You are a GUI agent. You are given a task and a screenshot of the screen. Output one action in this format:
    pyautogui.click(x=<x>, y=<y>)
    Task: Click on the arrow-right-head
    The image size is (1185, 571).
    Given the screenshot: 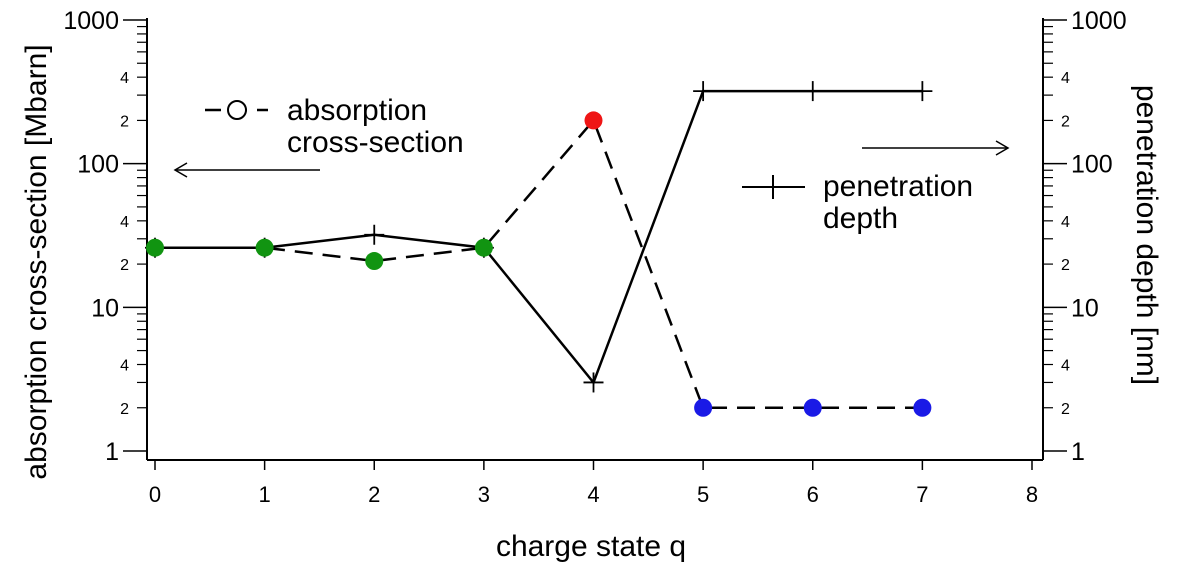 What is the action you would take?
    pyautogui.click(x=1002, y=148)
    